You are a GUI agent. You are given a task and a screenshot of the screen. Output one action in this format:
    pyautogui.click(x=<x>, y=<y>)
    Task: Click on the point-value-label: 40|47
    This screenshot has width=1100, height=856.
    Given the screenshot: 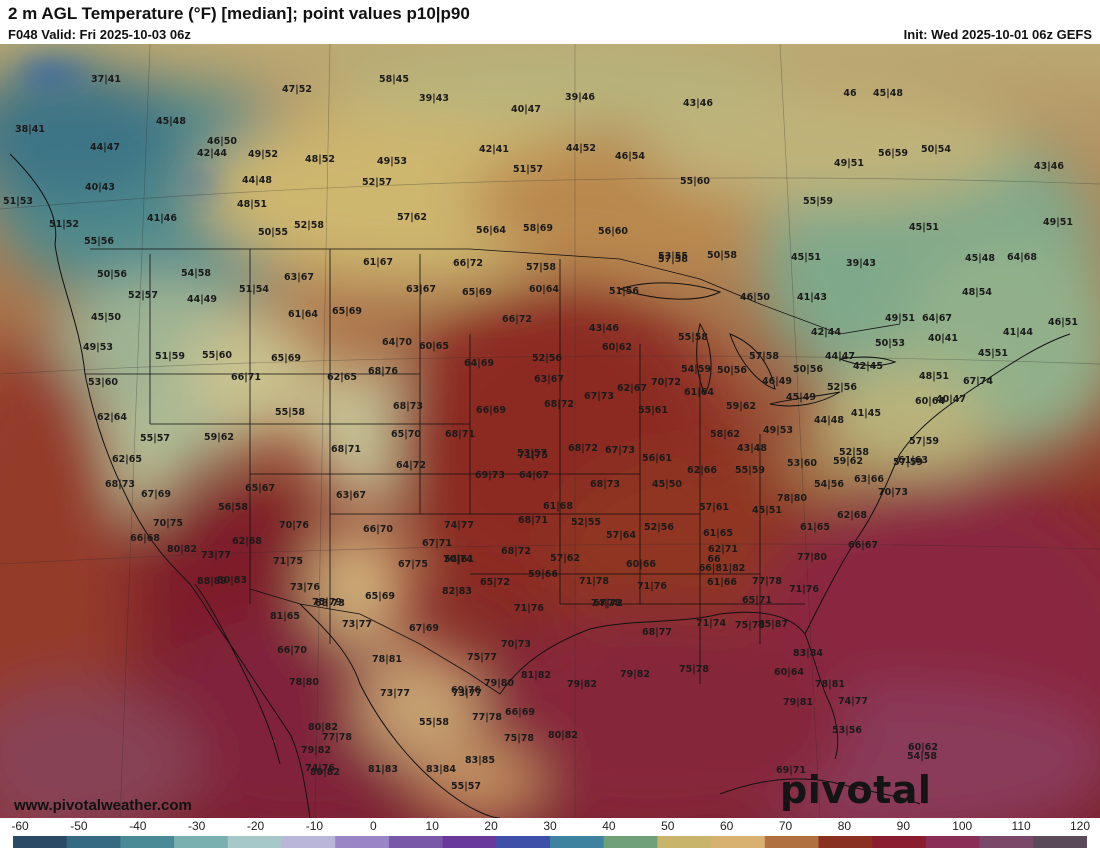 What is the action you would take?
    pyautogui.click(x=951, y=399)
    